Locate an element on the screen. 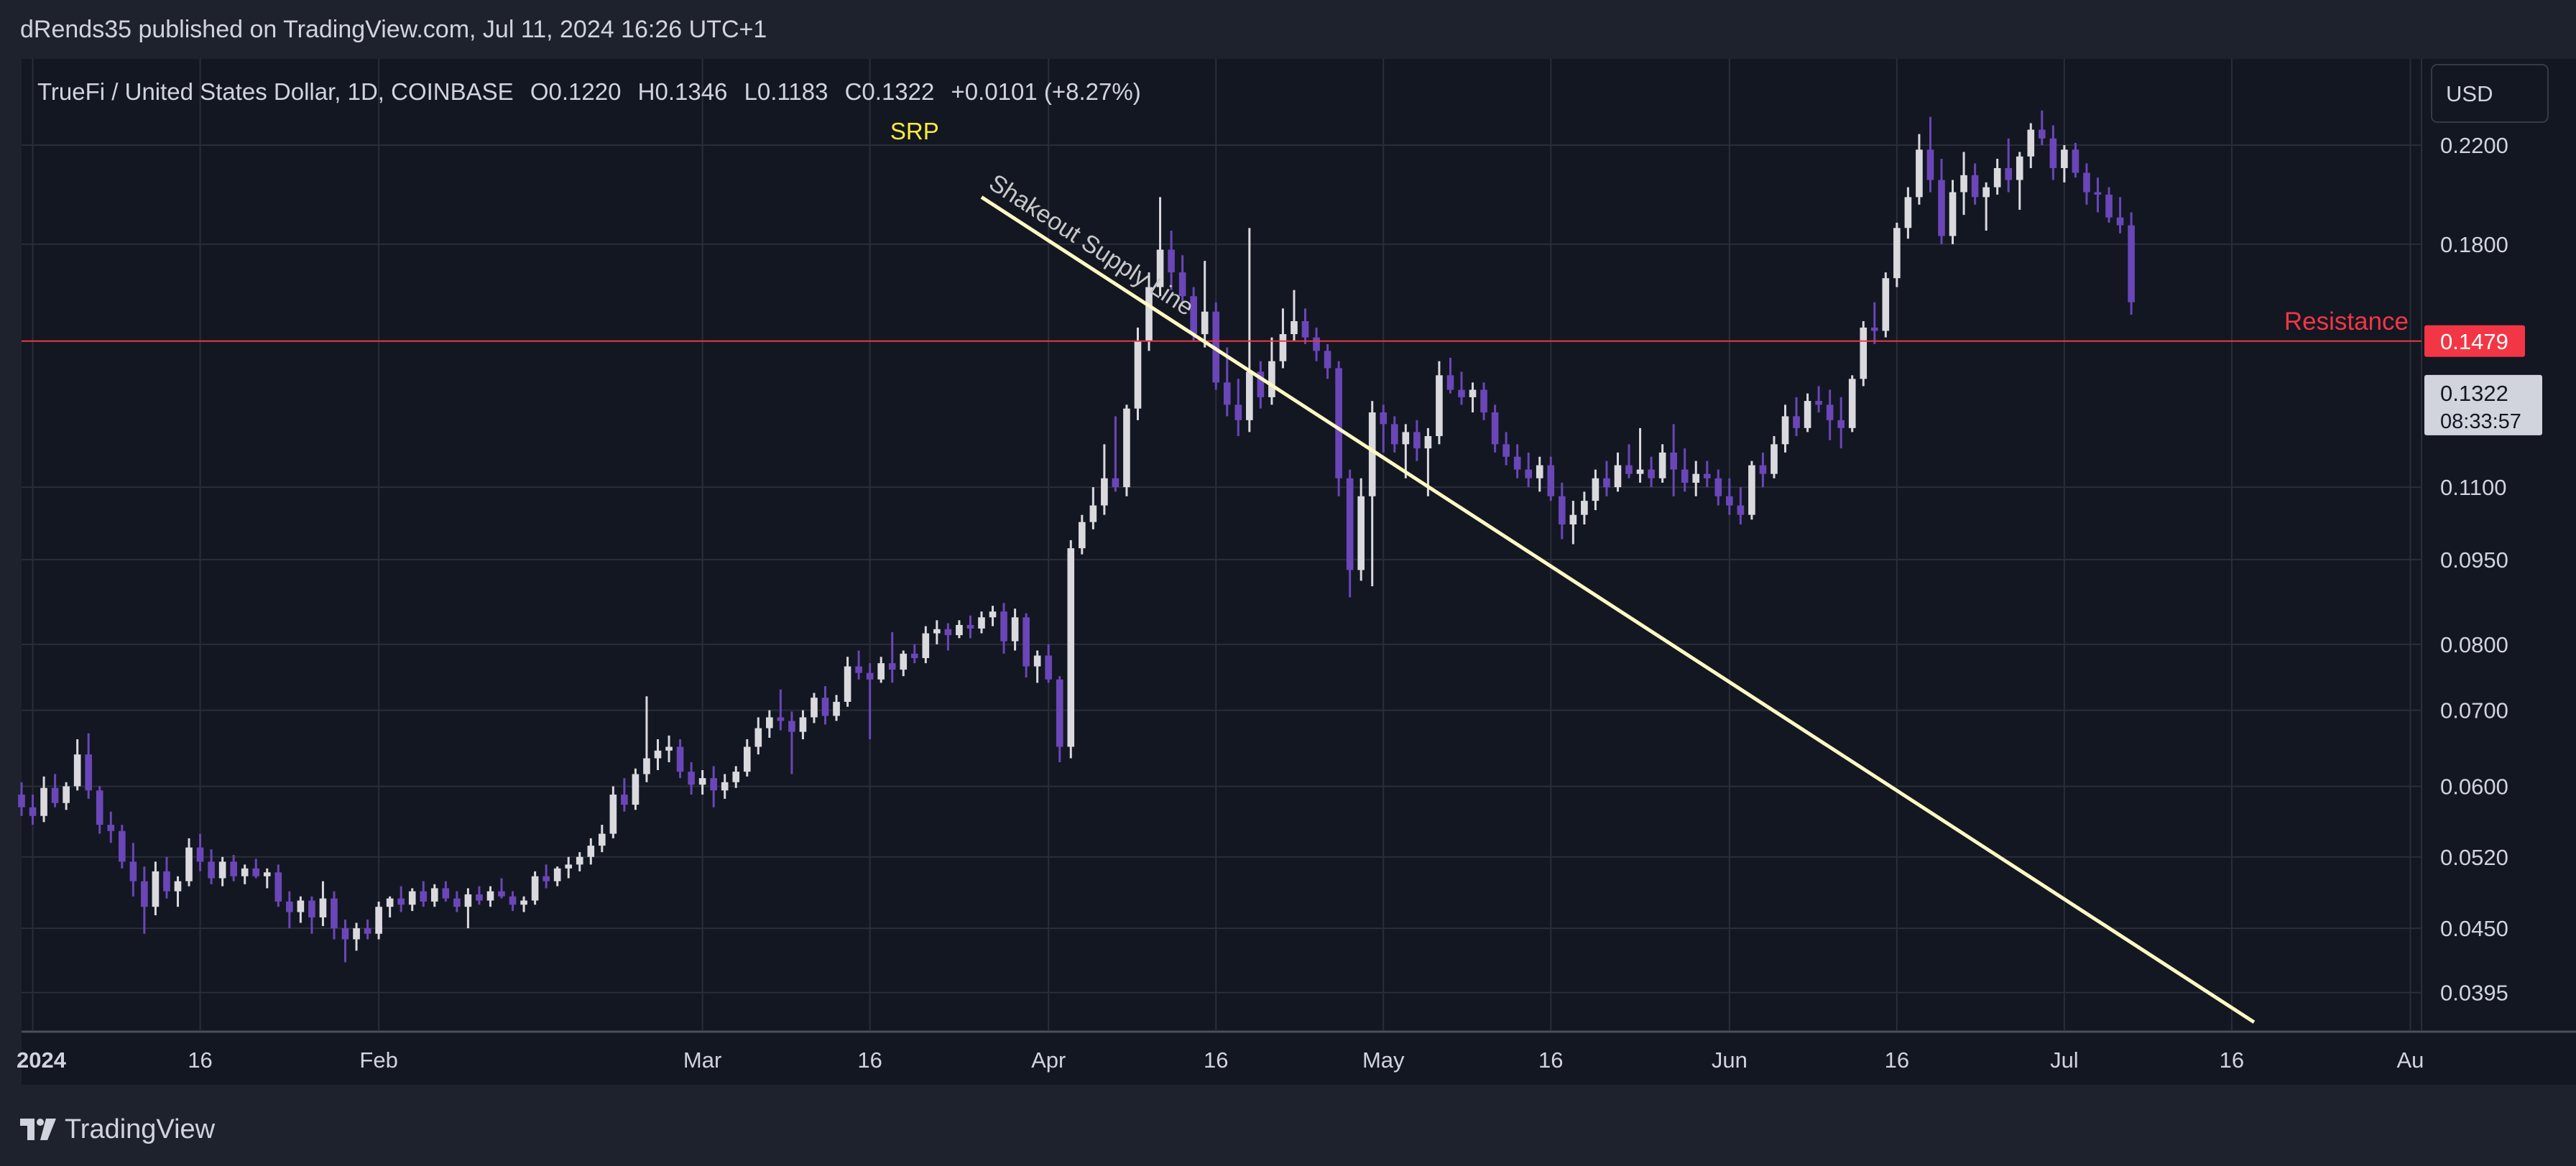 The height and width of the screenshot is (1166, 2576). price-tick-label: 0.0450 is located at coordinates (2474, 928).